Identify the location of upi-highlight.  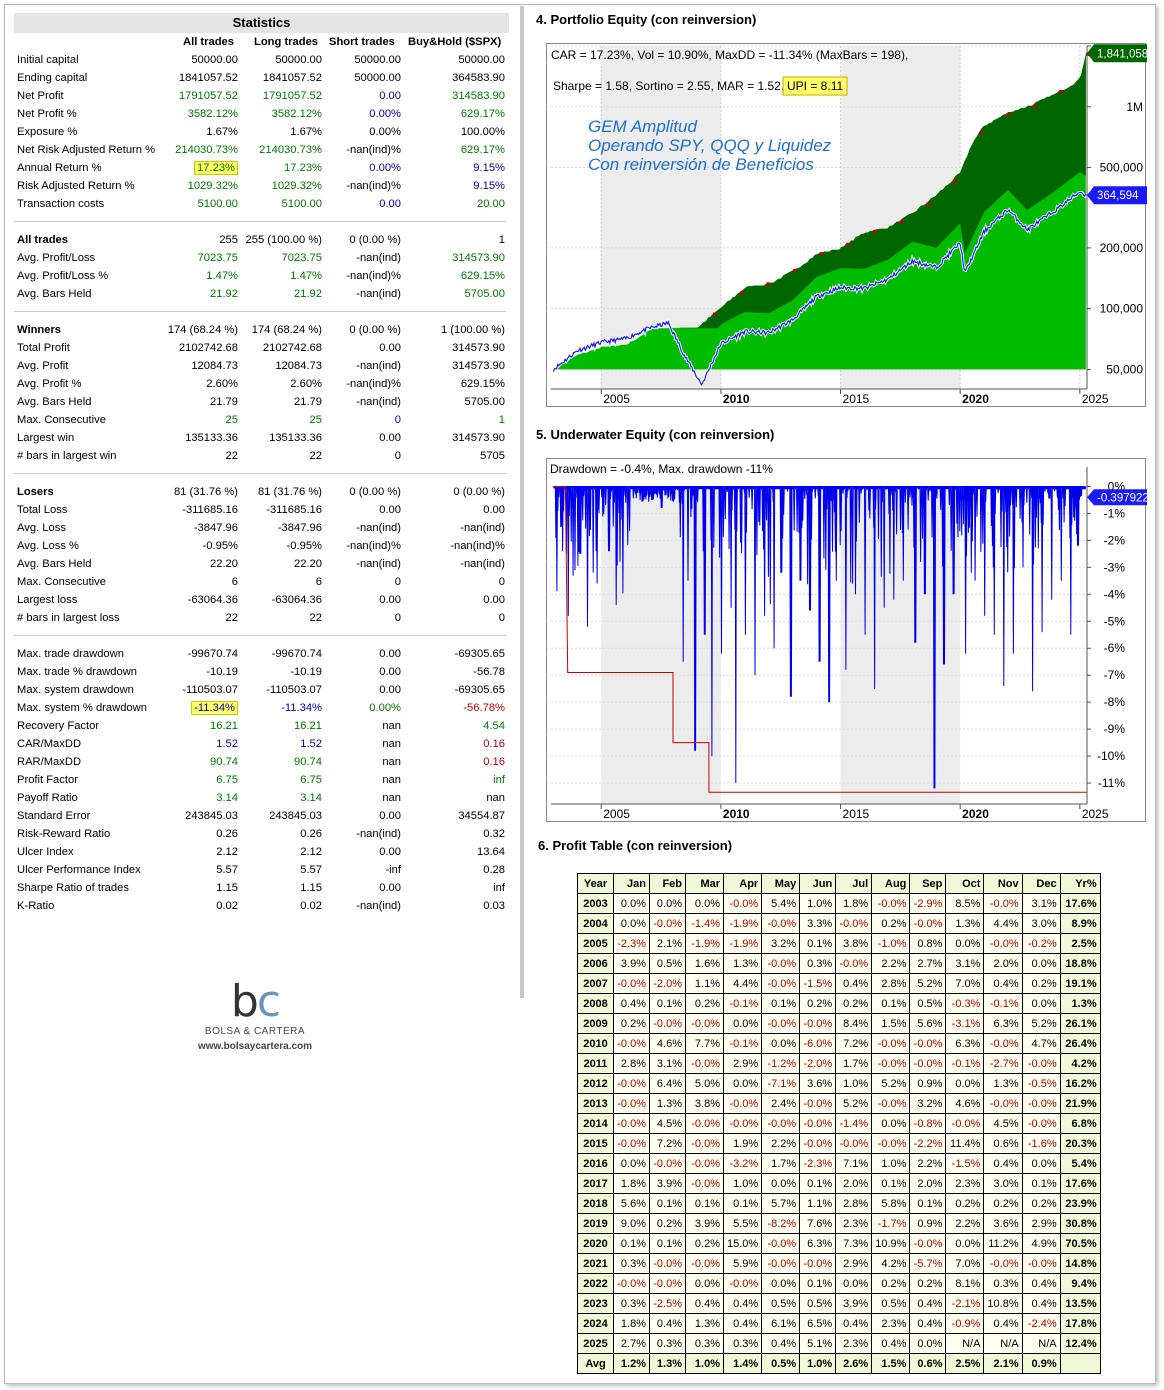
(815, 86).